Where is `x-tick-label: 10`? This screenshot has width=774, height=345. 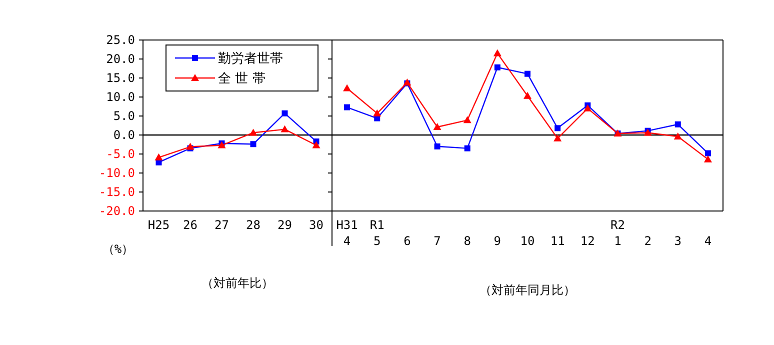
x-tick-label: 10 is located at coordinates (527, 241).